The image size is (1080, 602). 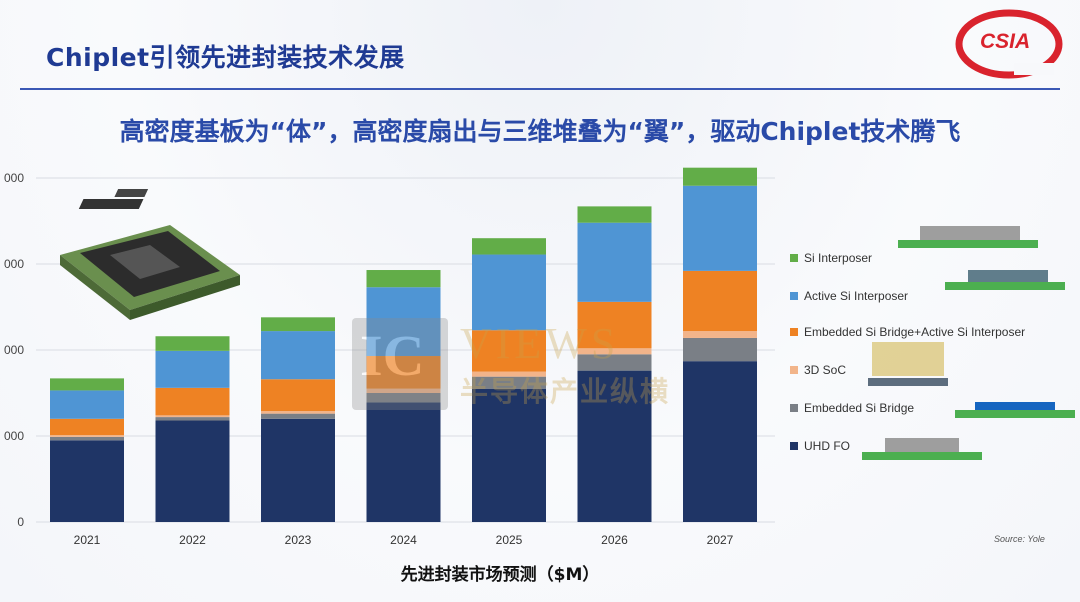 What do you see at coordinates (1005, 41) in the screenshot?
I see `csia-logo-text: CSIA` at bounding box center [1005, 41].